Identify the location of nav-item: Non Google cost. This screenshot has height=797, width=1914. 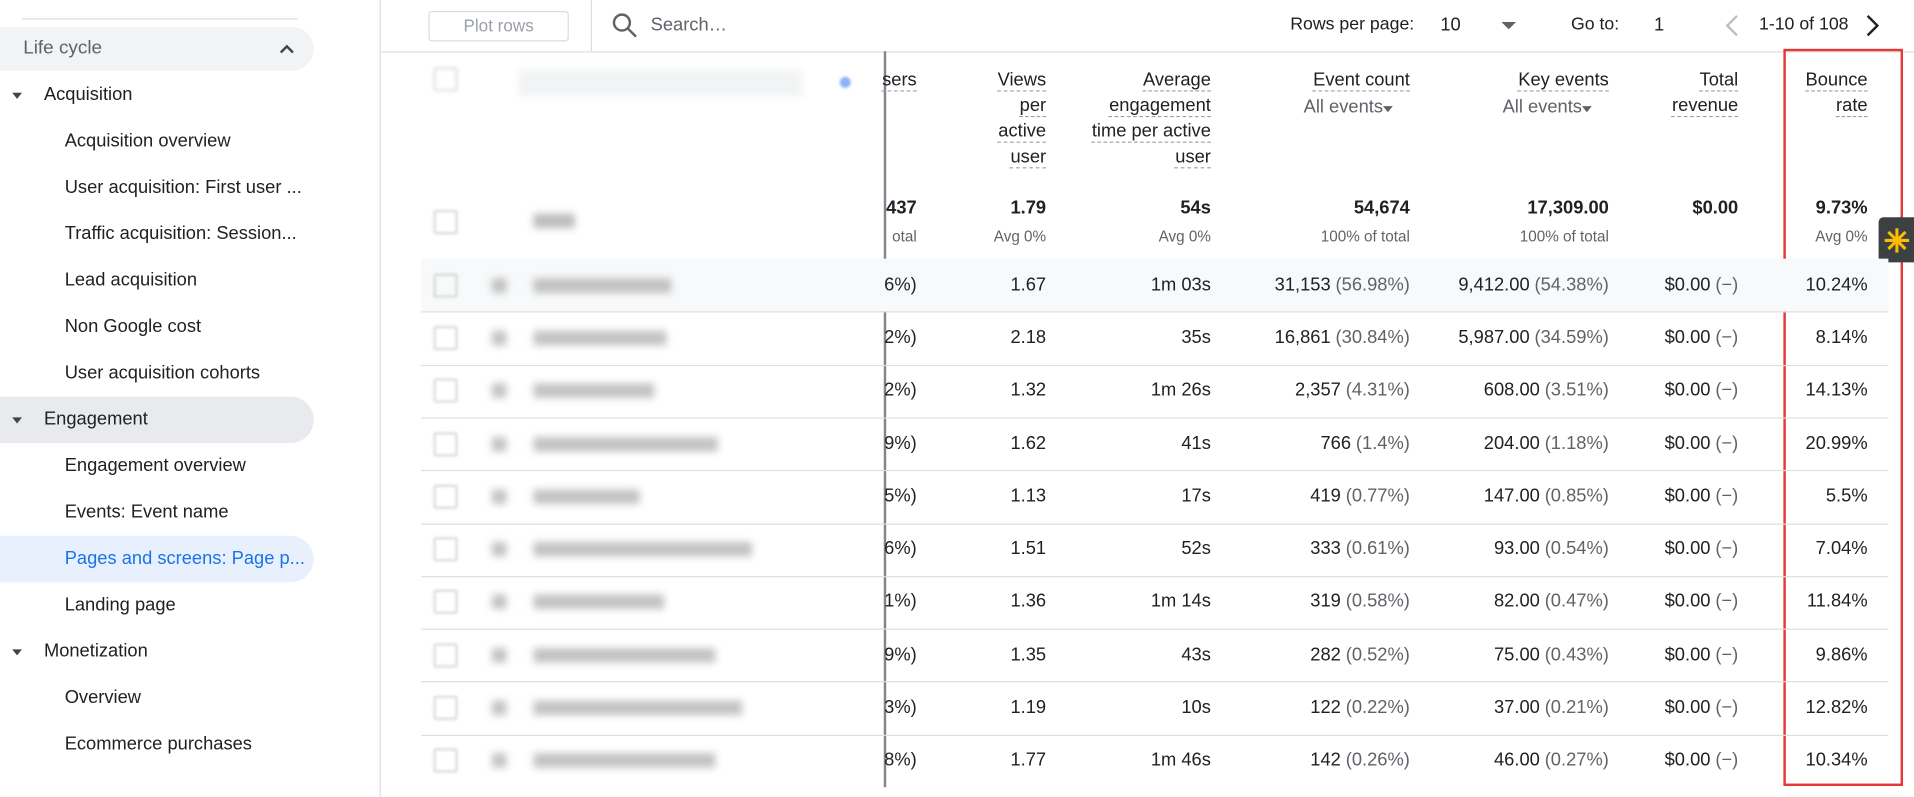
(133, 326).